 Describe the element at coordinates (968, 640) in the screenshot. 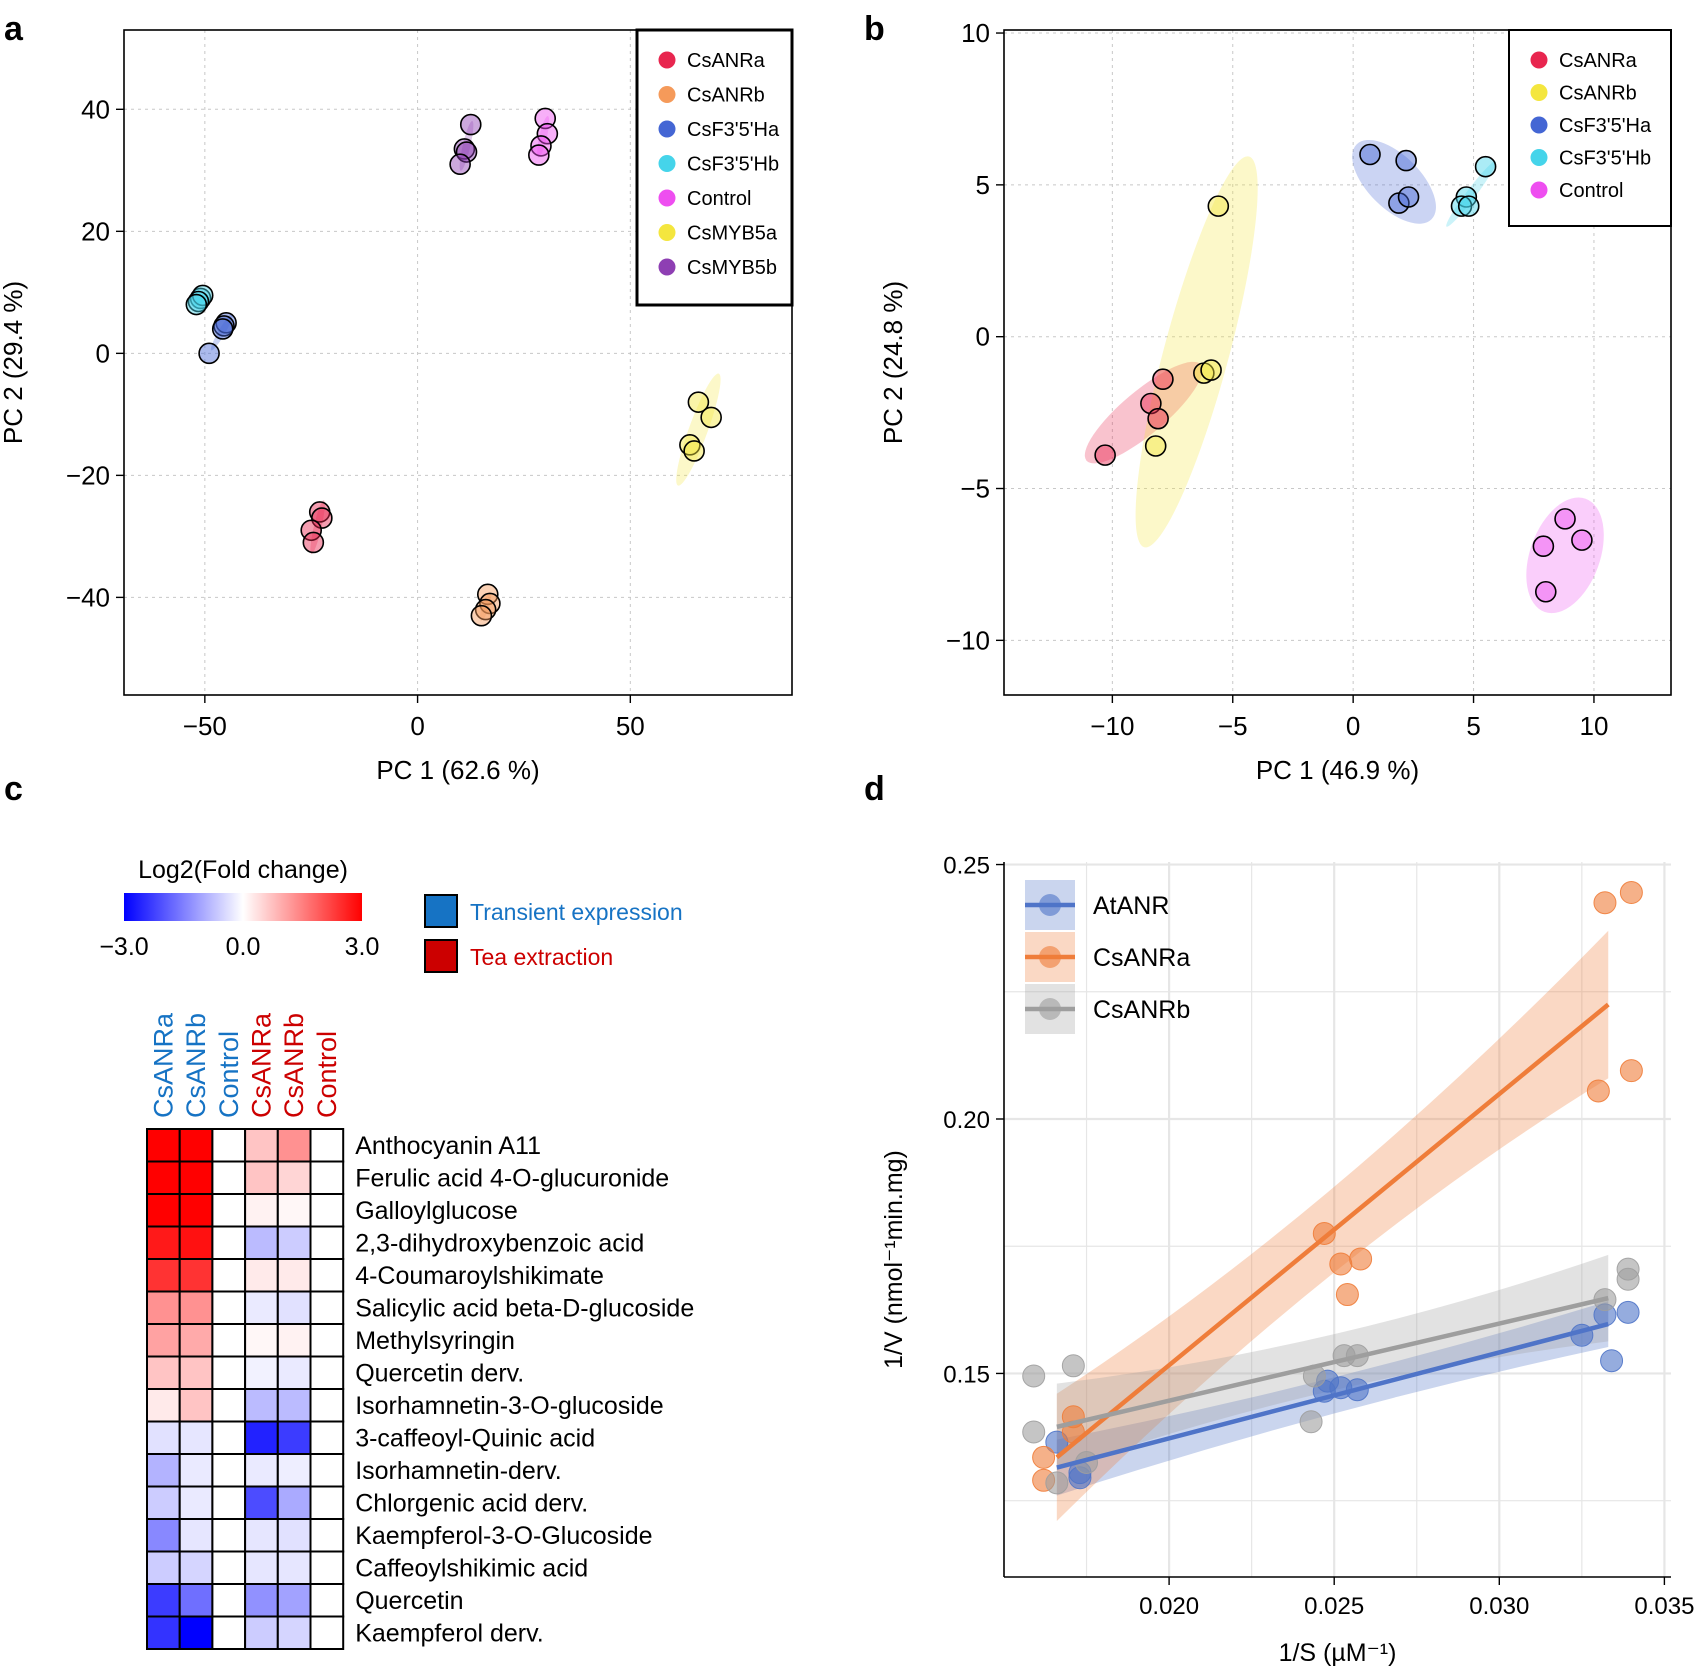

I see `y-tick-label: −10` at that location.